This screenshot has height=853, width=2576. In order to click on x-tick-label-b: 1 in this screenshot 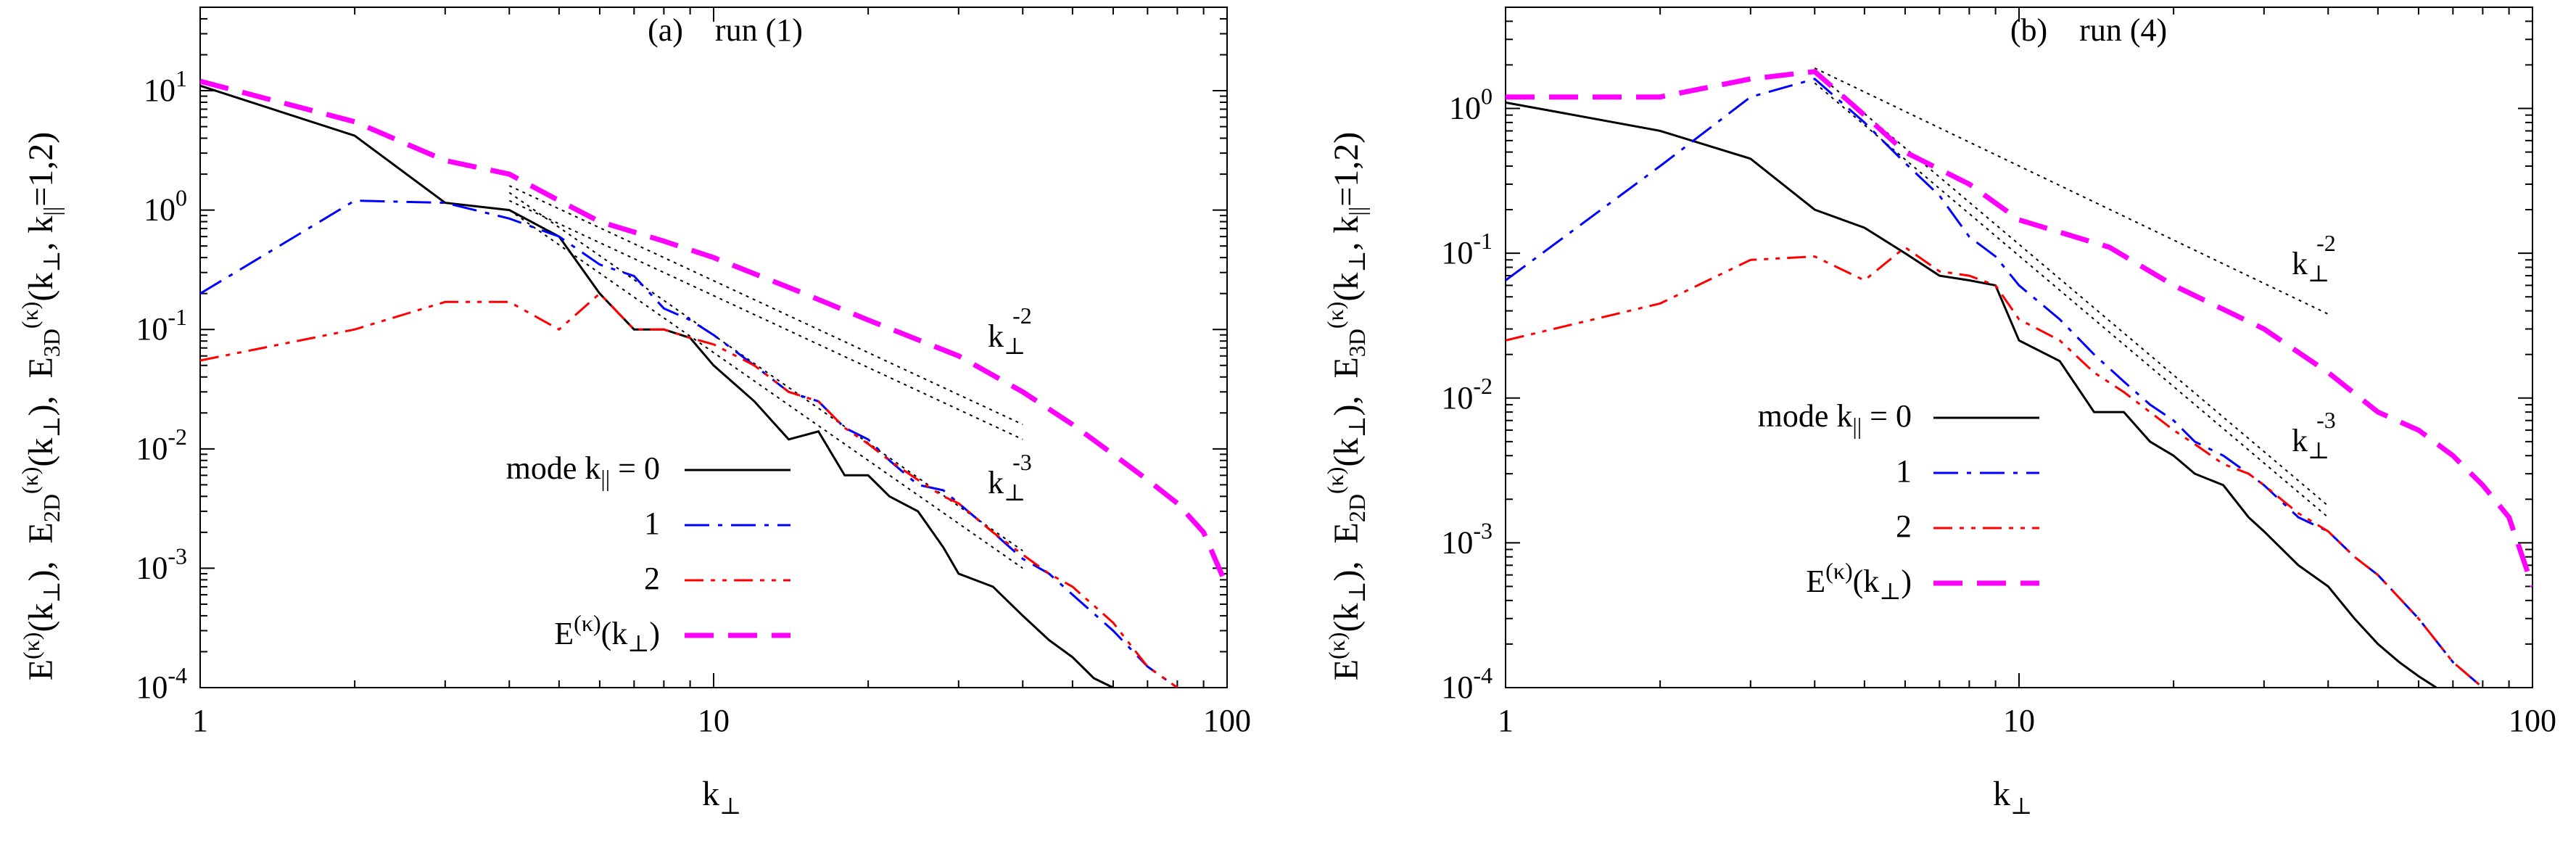, I will do `click(1506, 720)`.